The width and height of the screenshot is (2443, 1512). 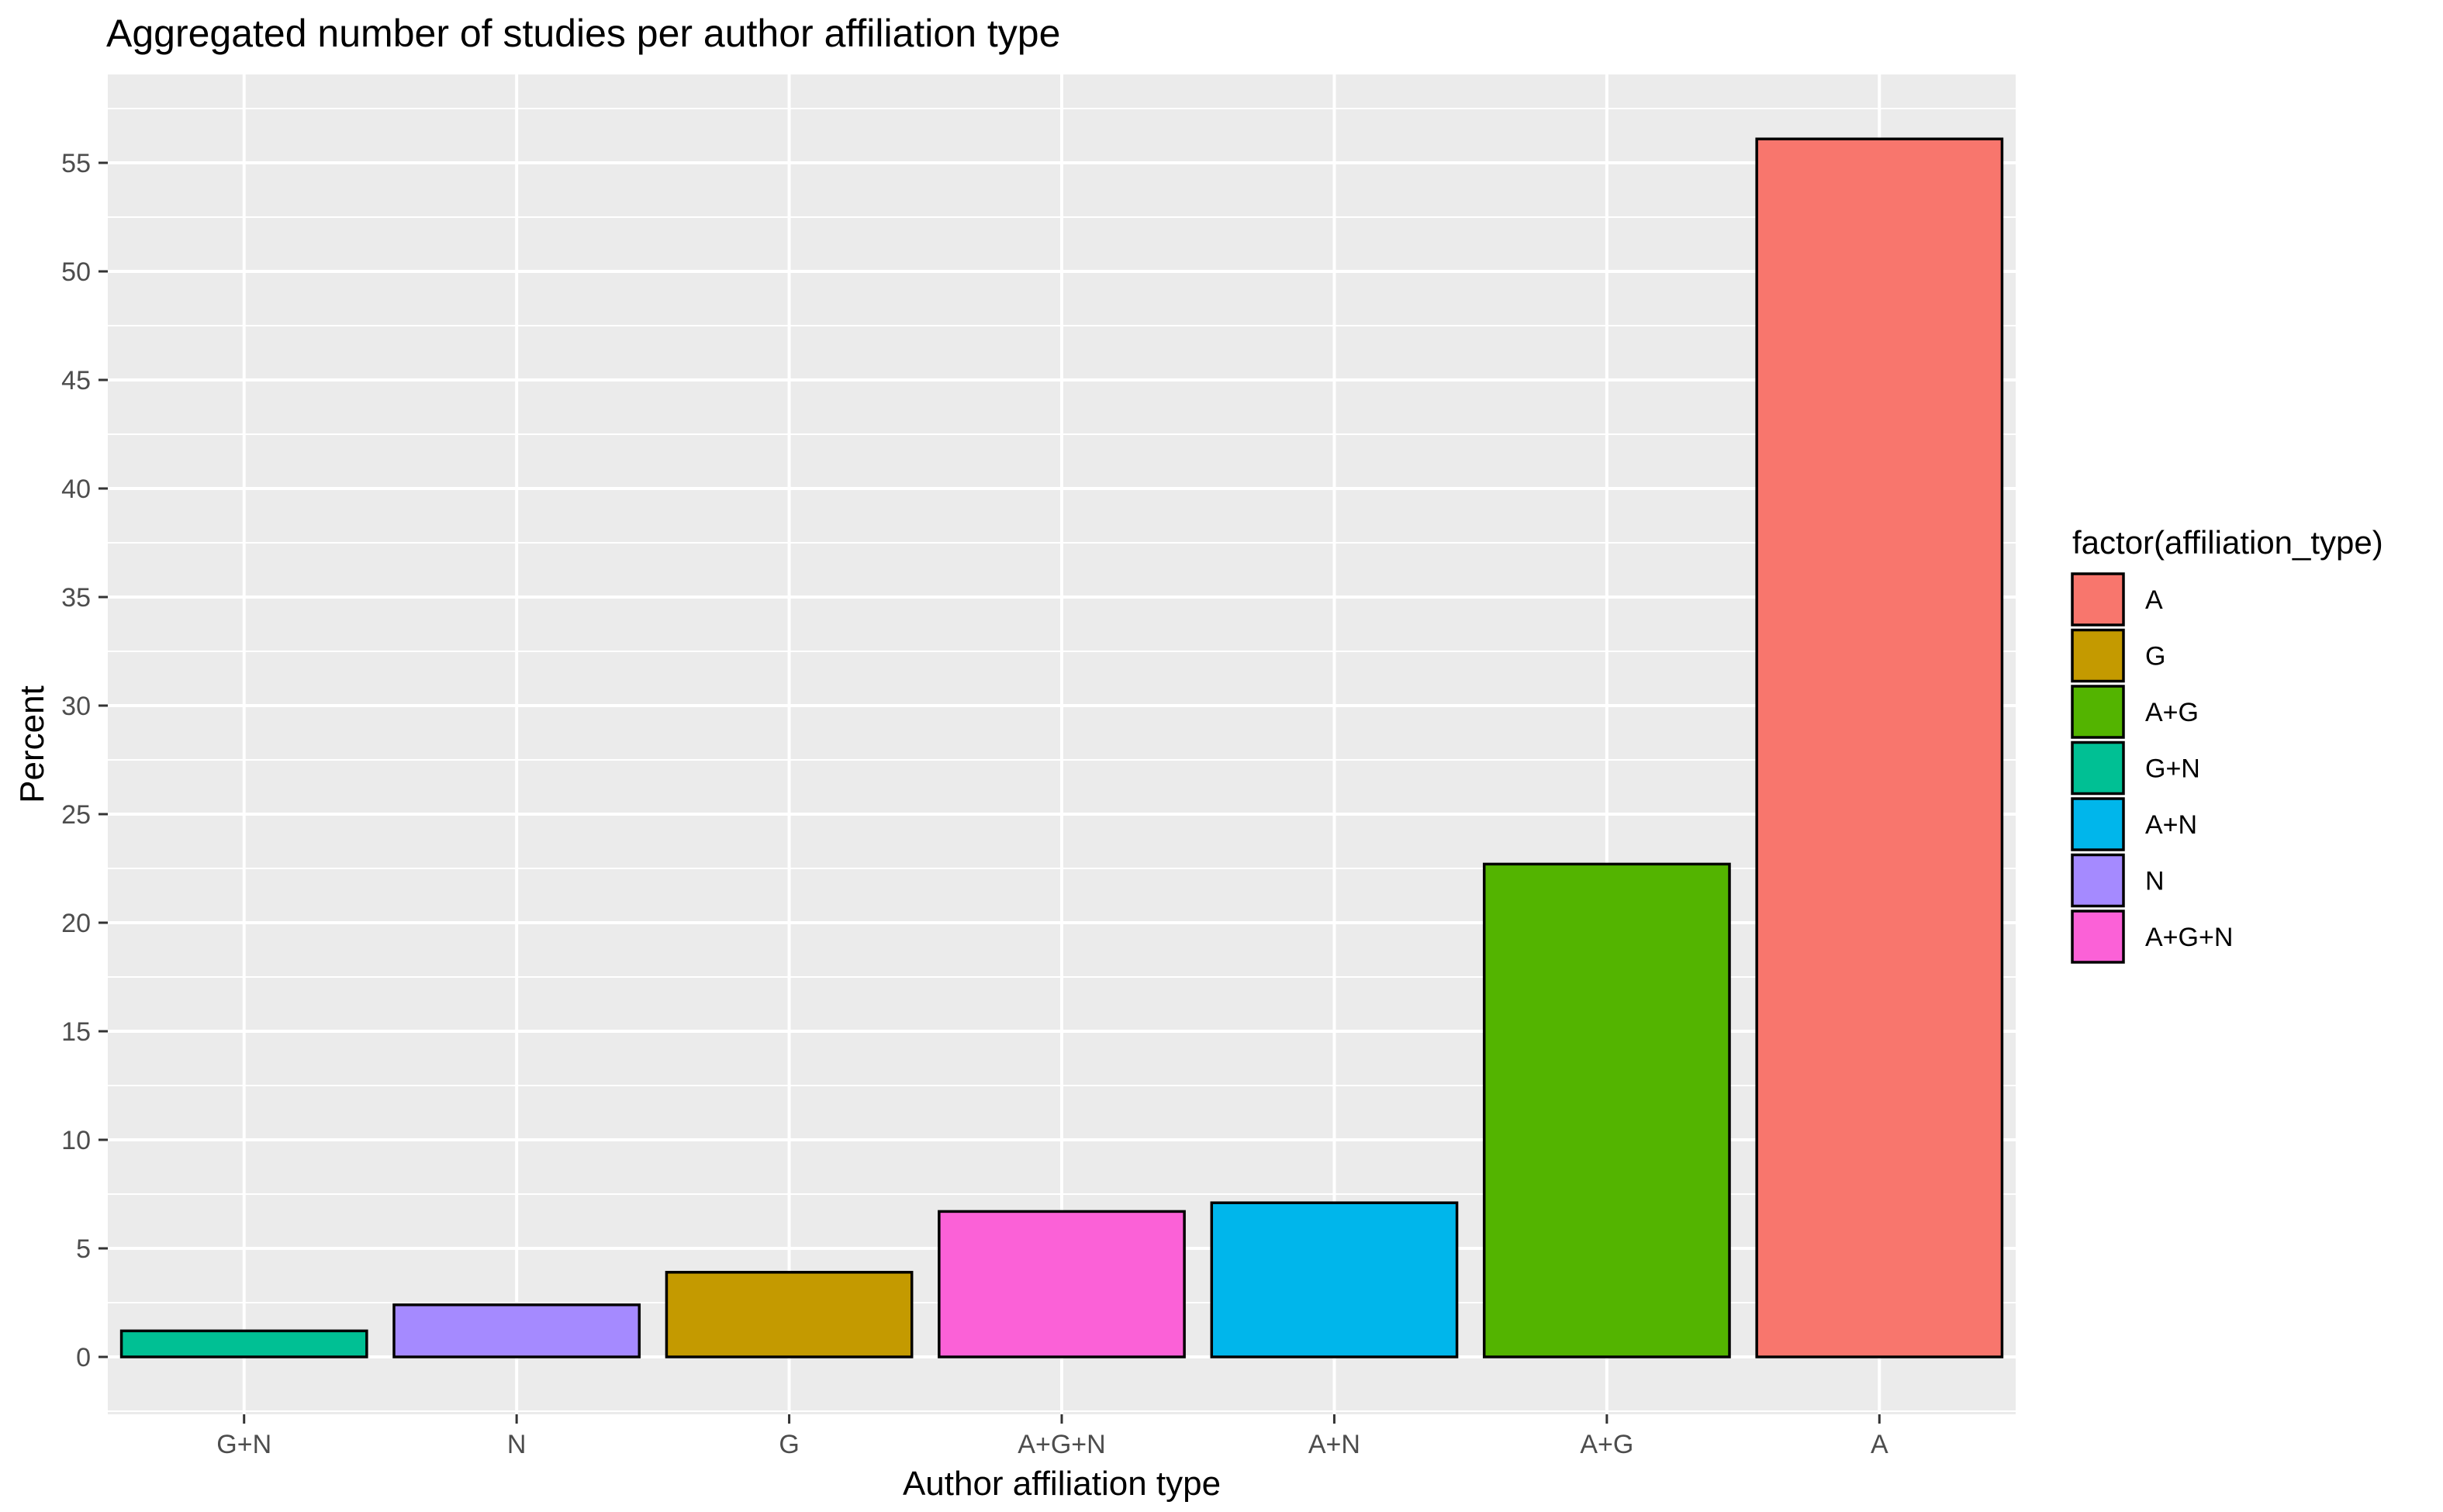 I want to click on y-tick-label: 55, so click(x=76, y=163).